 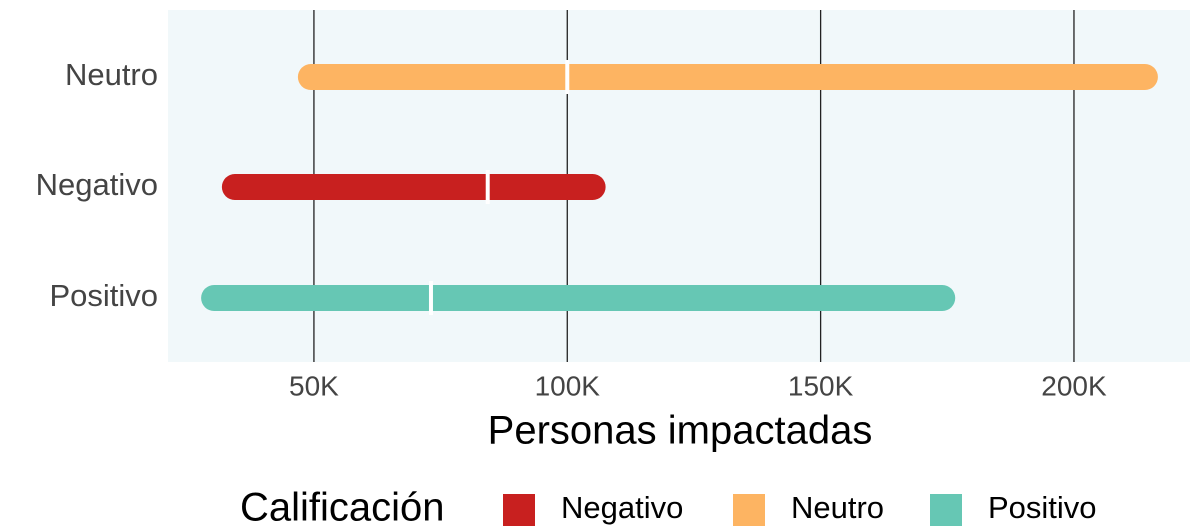 What do you see at coordinates (111, 74) in the screenshot?
I see `y-tick-label: Neutro` at bounding box center [111, 74].